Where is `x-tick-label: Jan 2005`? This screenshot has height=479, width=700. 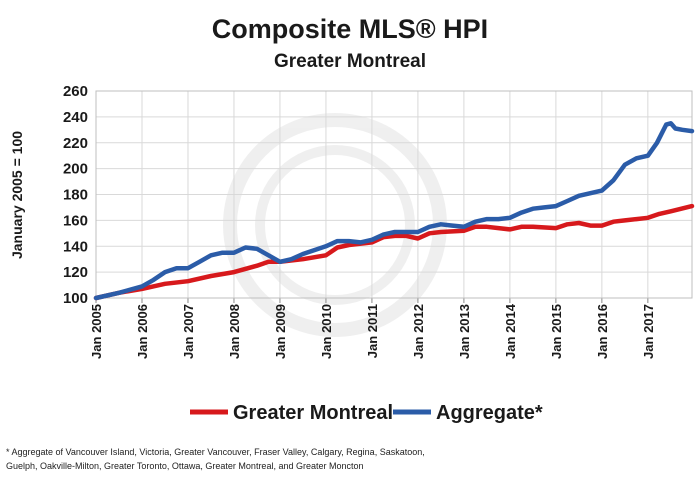 x-tick-label: Jan 2005 is located at coordinates (96, 331).